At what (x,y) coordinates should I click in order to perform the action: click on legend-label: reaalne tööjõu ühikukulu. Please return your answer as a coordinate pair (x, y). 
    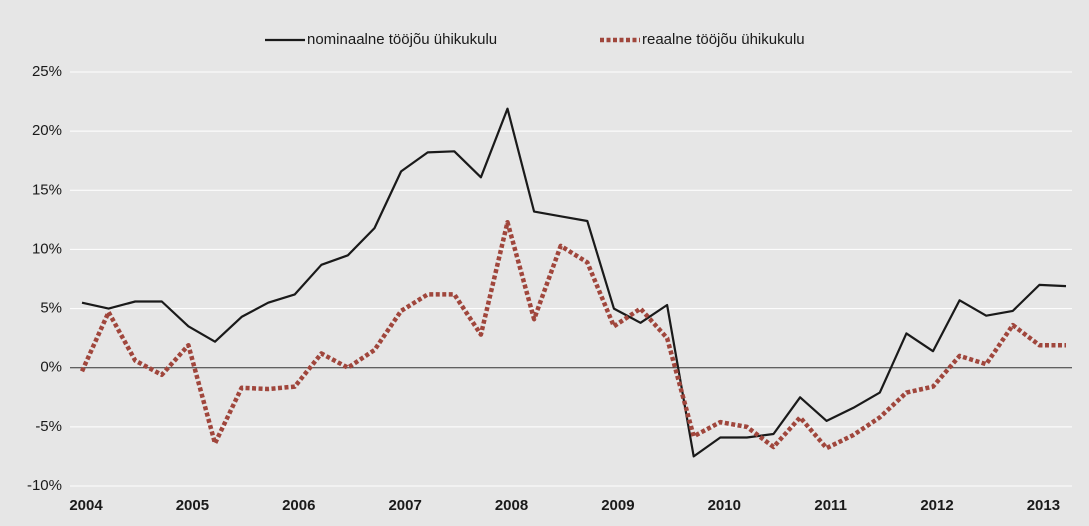
    Looking at the image, I should click on (723, 39).